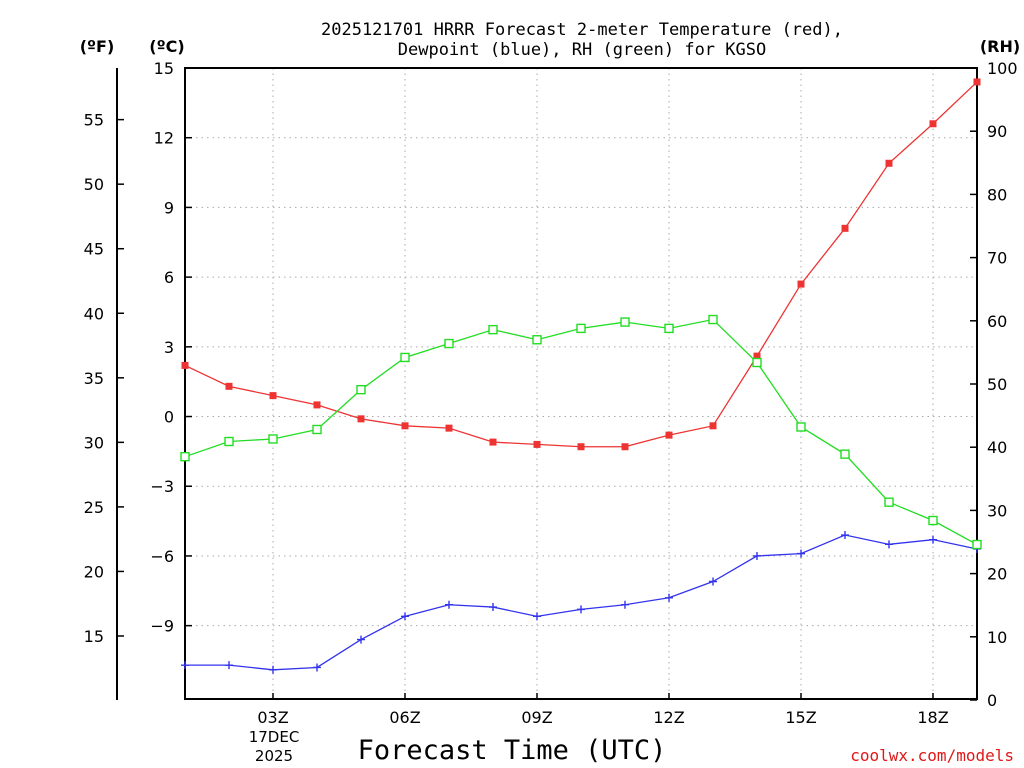 The height and width of the screenshot is (768, 1024). What do you see at coordinates (94, 378) in the screenshot?
I see `fahrenheit-tick-label: 35` at bounding box center [94, 378].